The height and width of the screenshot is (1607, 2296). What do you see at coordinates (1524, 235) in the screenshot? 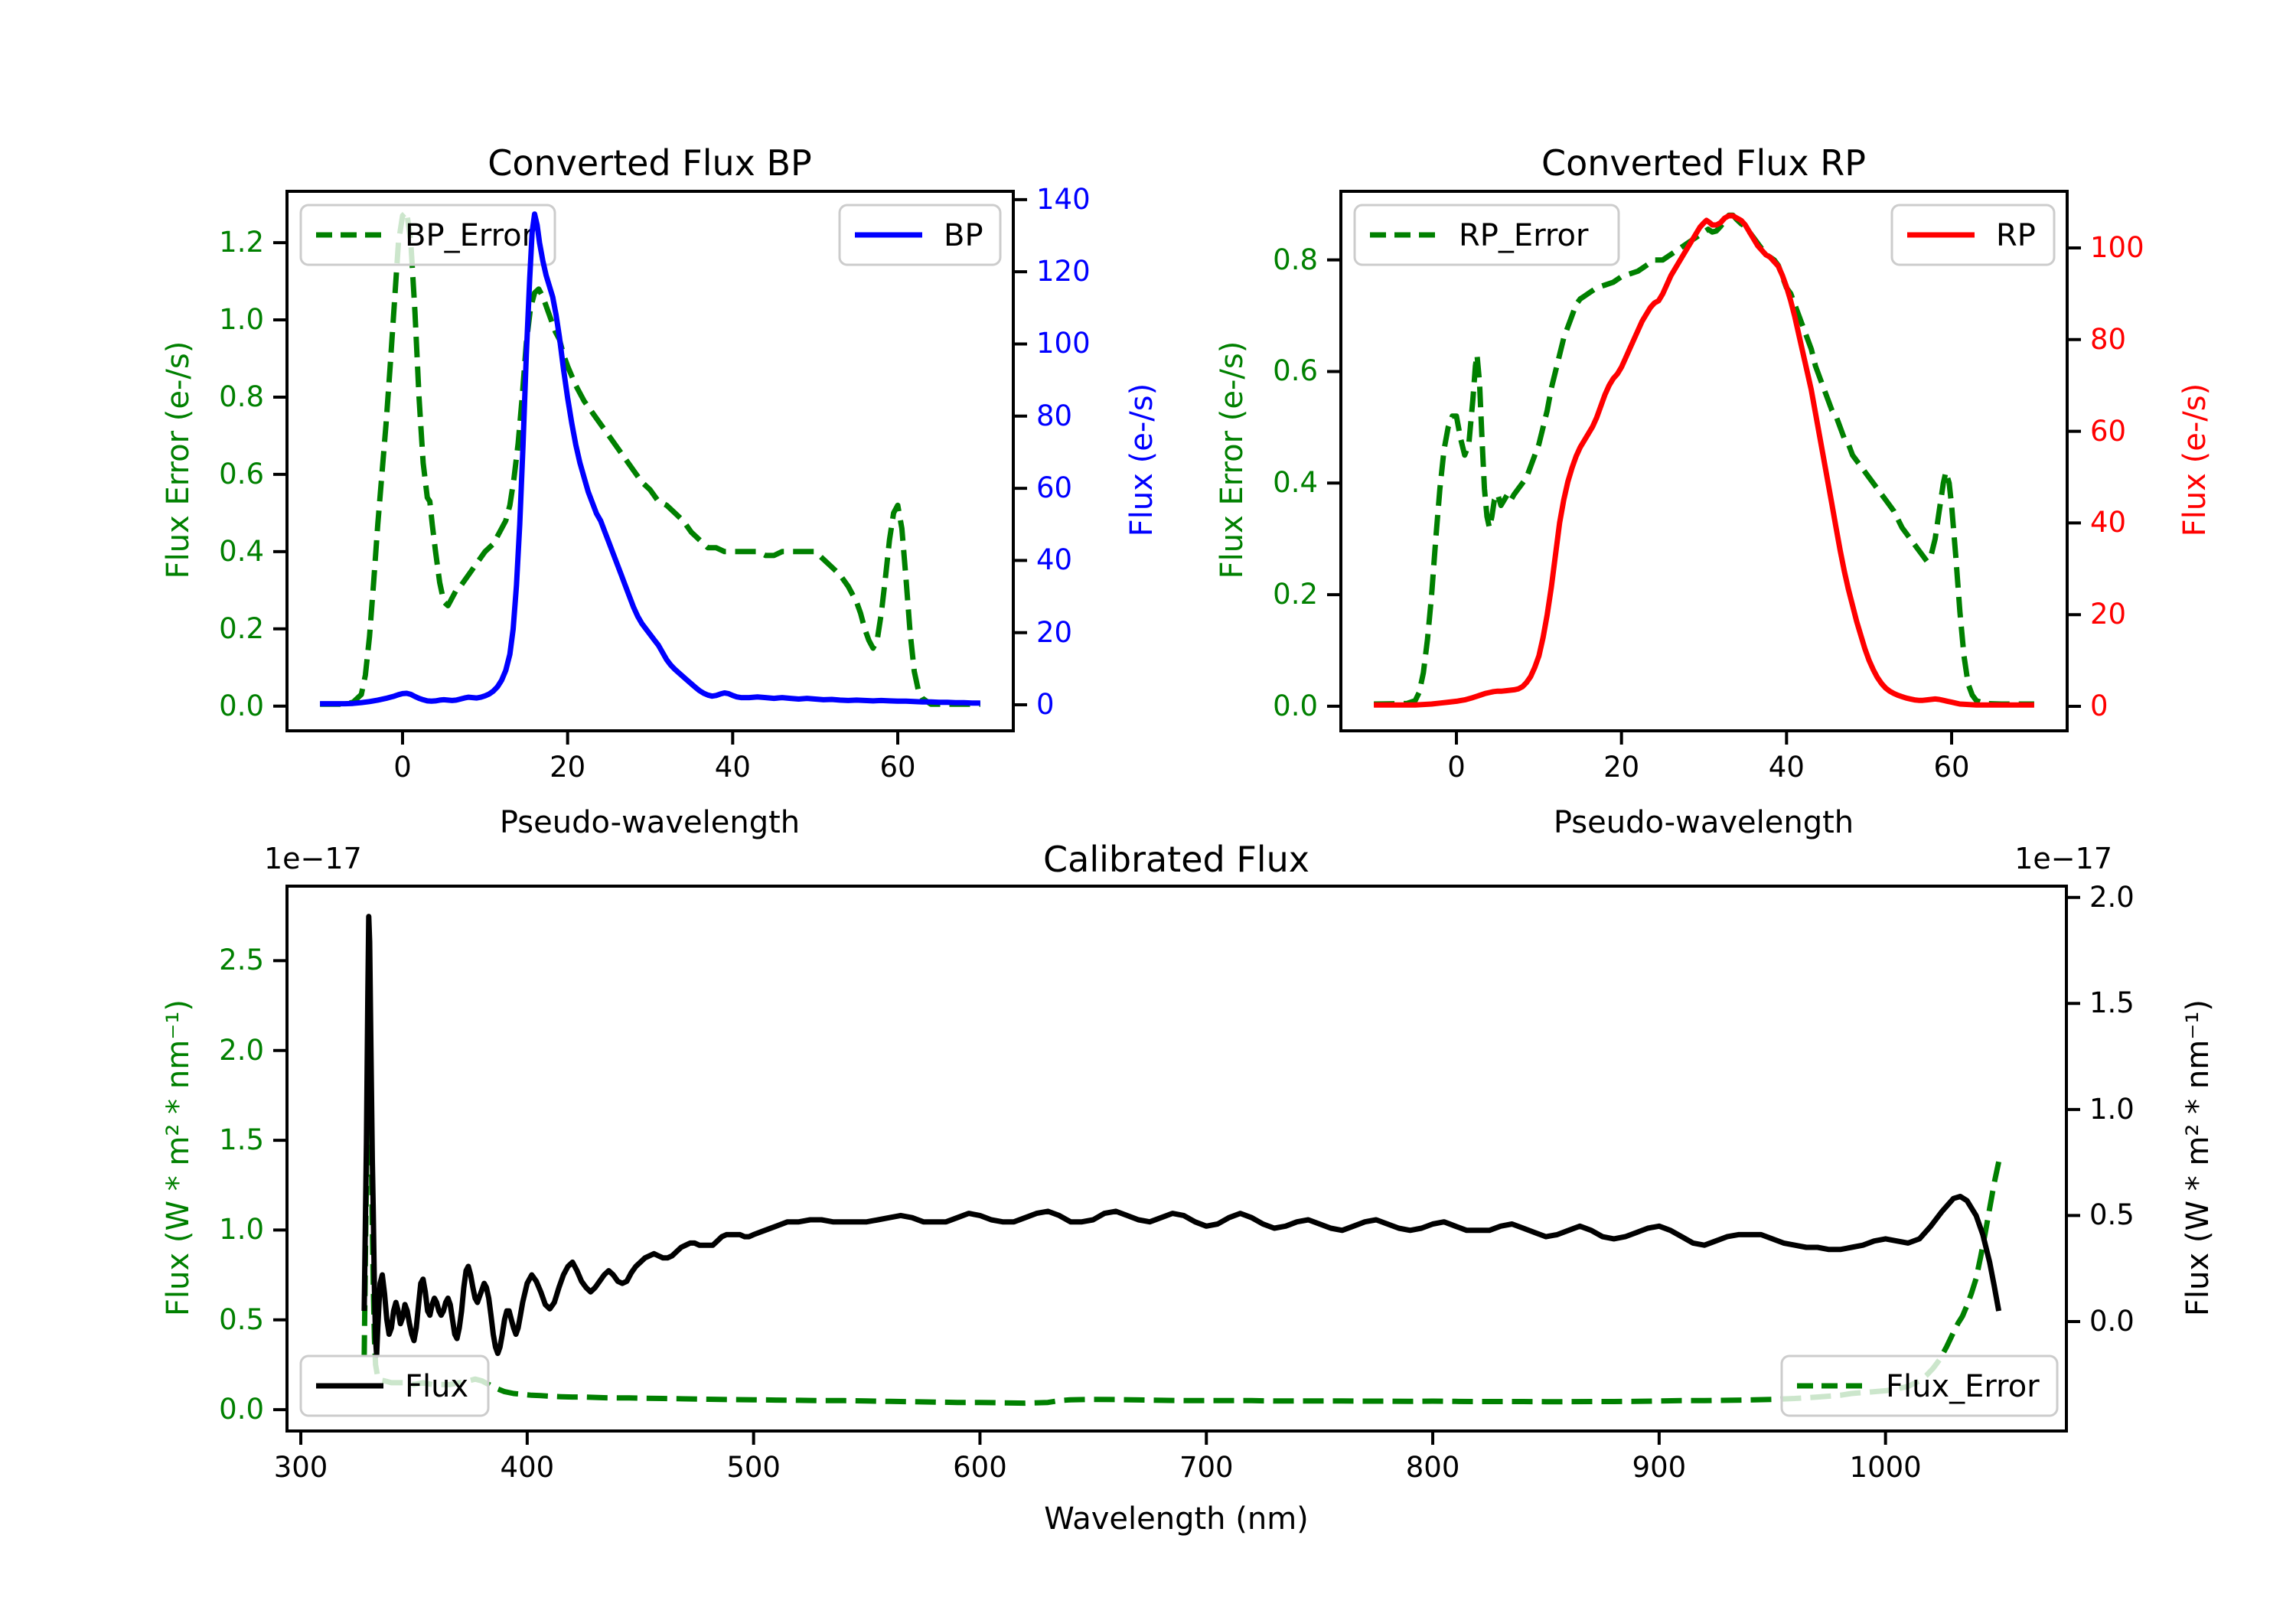
I see `RP_Error-legend-label: RP_Error` at bounding box center [1524, 235].